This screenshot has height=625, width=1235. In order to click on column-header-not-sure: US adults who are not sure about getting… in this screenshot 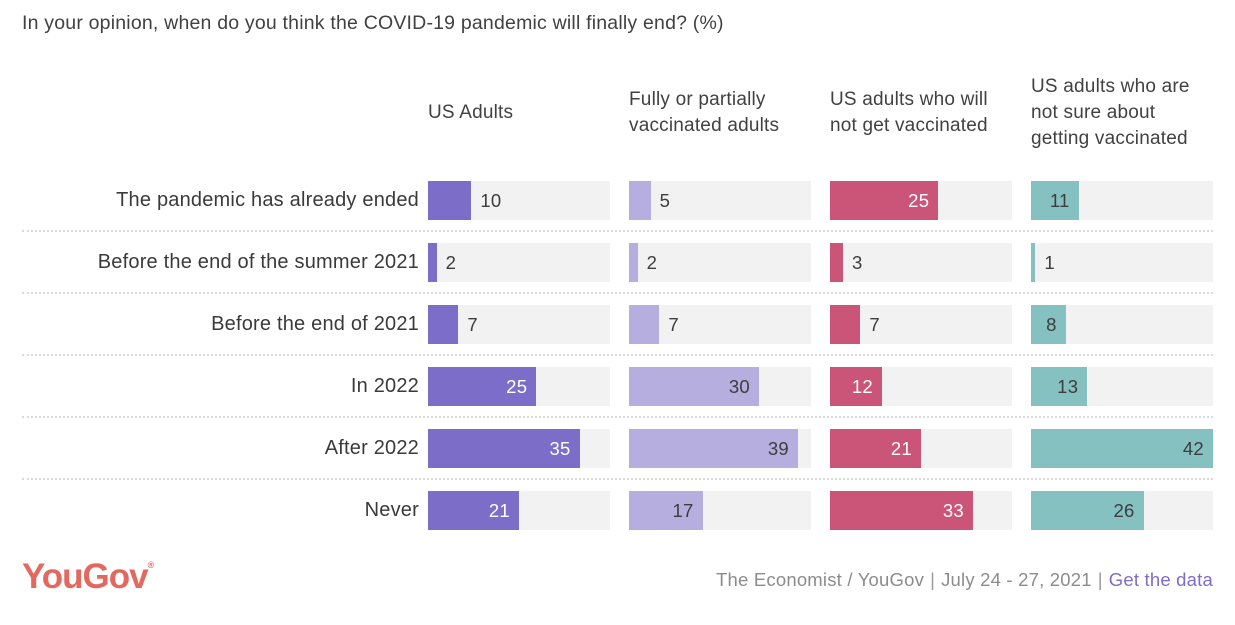, I will do `click(1110, 112)`.